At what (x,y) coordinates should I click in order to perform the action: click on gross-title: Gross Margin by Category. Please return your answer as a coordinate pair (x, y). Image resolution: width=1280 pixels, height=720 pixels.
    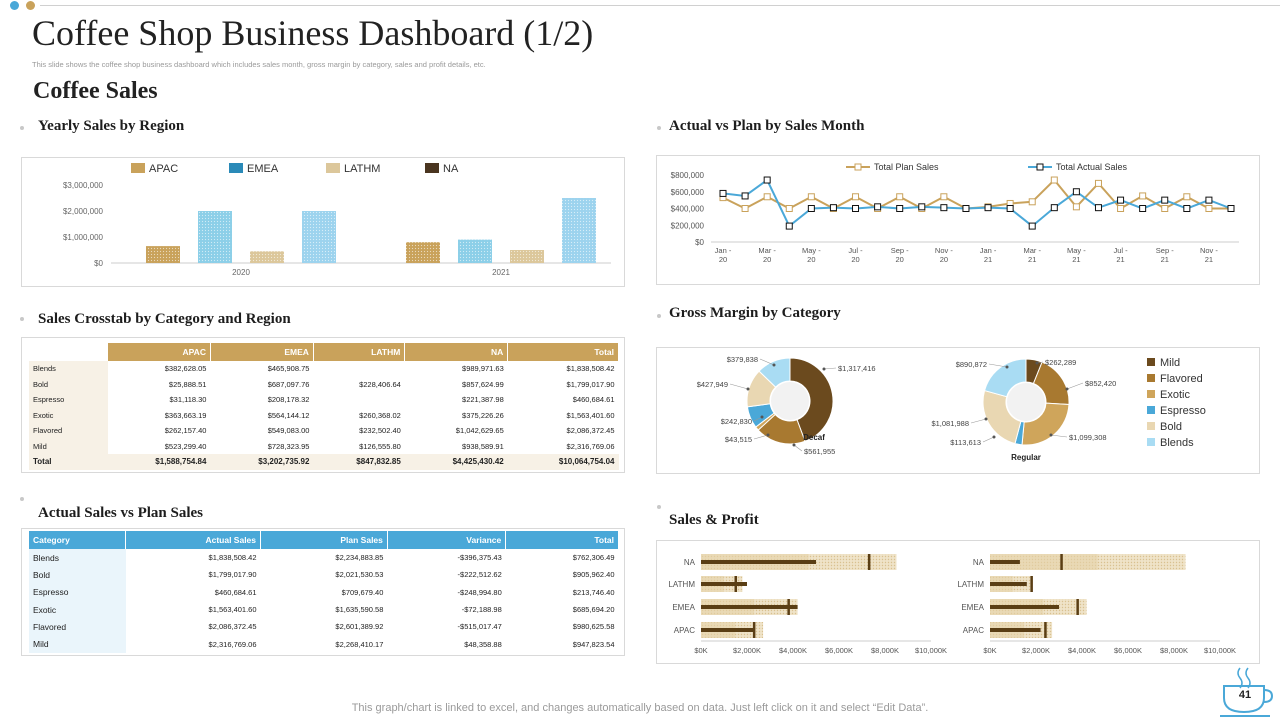
    Looking at the image, I should click on (755, 313).